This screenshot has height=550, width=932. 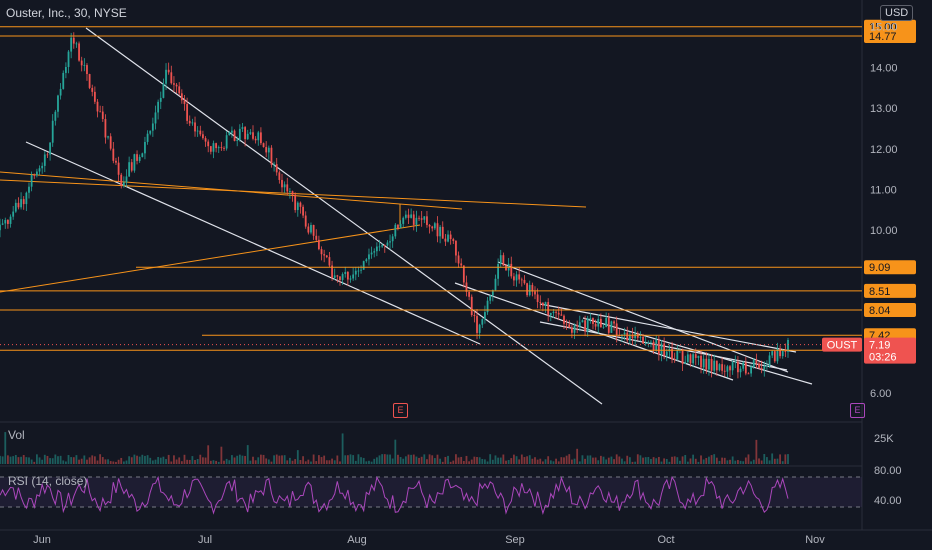 What do you see at coordinates (697, 351) in the screenshot?
I see `trendline` at bounding box center [697, 351].